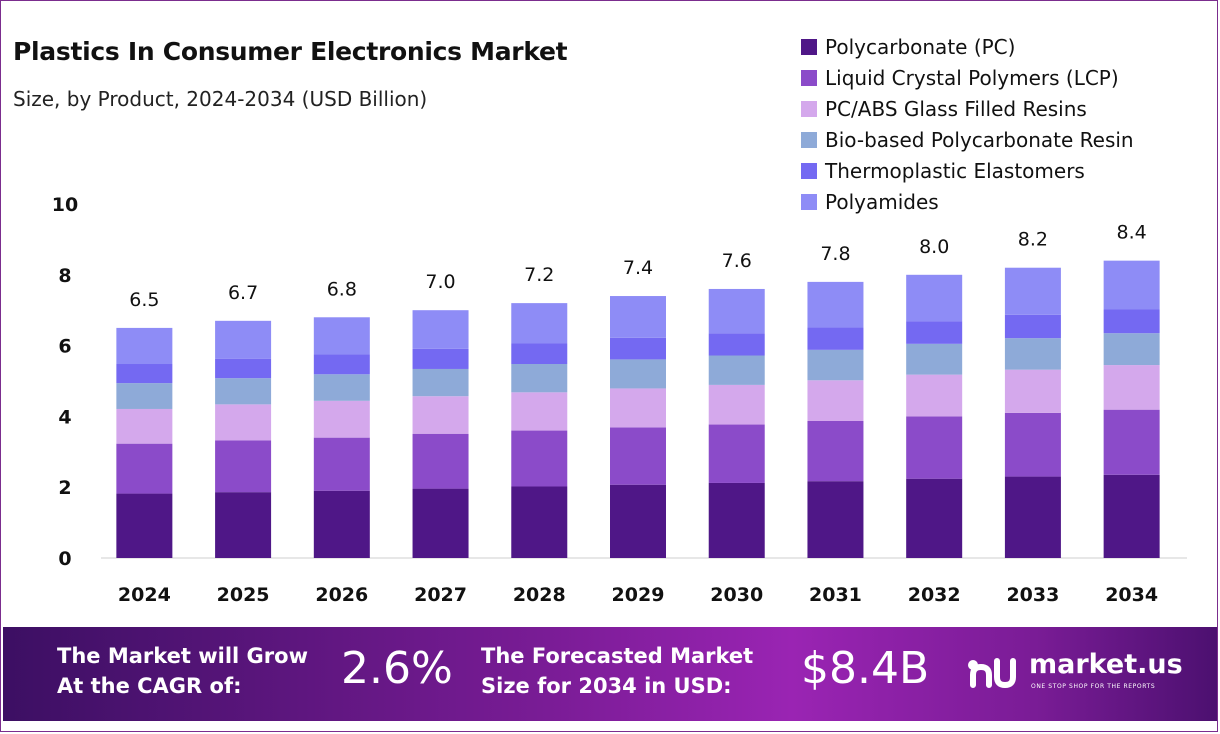 This screenshot has width=1220, height=734. What do you see at coordinates (290, 51) in the screenshot?
I see `chart-title: Plastics In Consumer Electronics Market` at bounding box center [290, 51].